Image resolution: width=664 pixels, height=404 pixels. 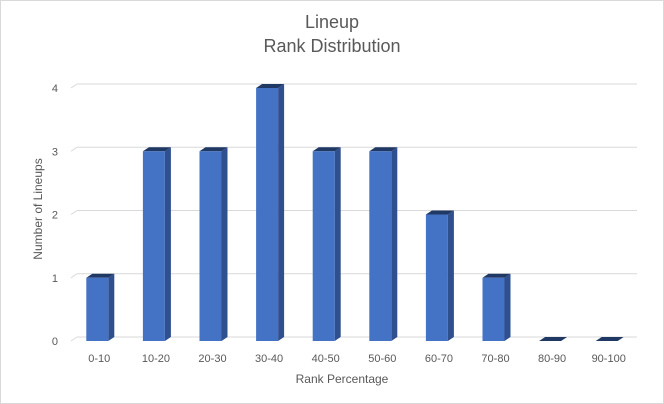 I want to click on x-tick-label: 80-90, so click(x=552, y=359).